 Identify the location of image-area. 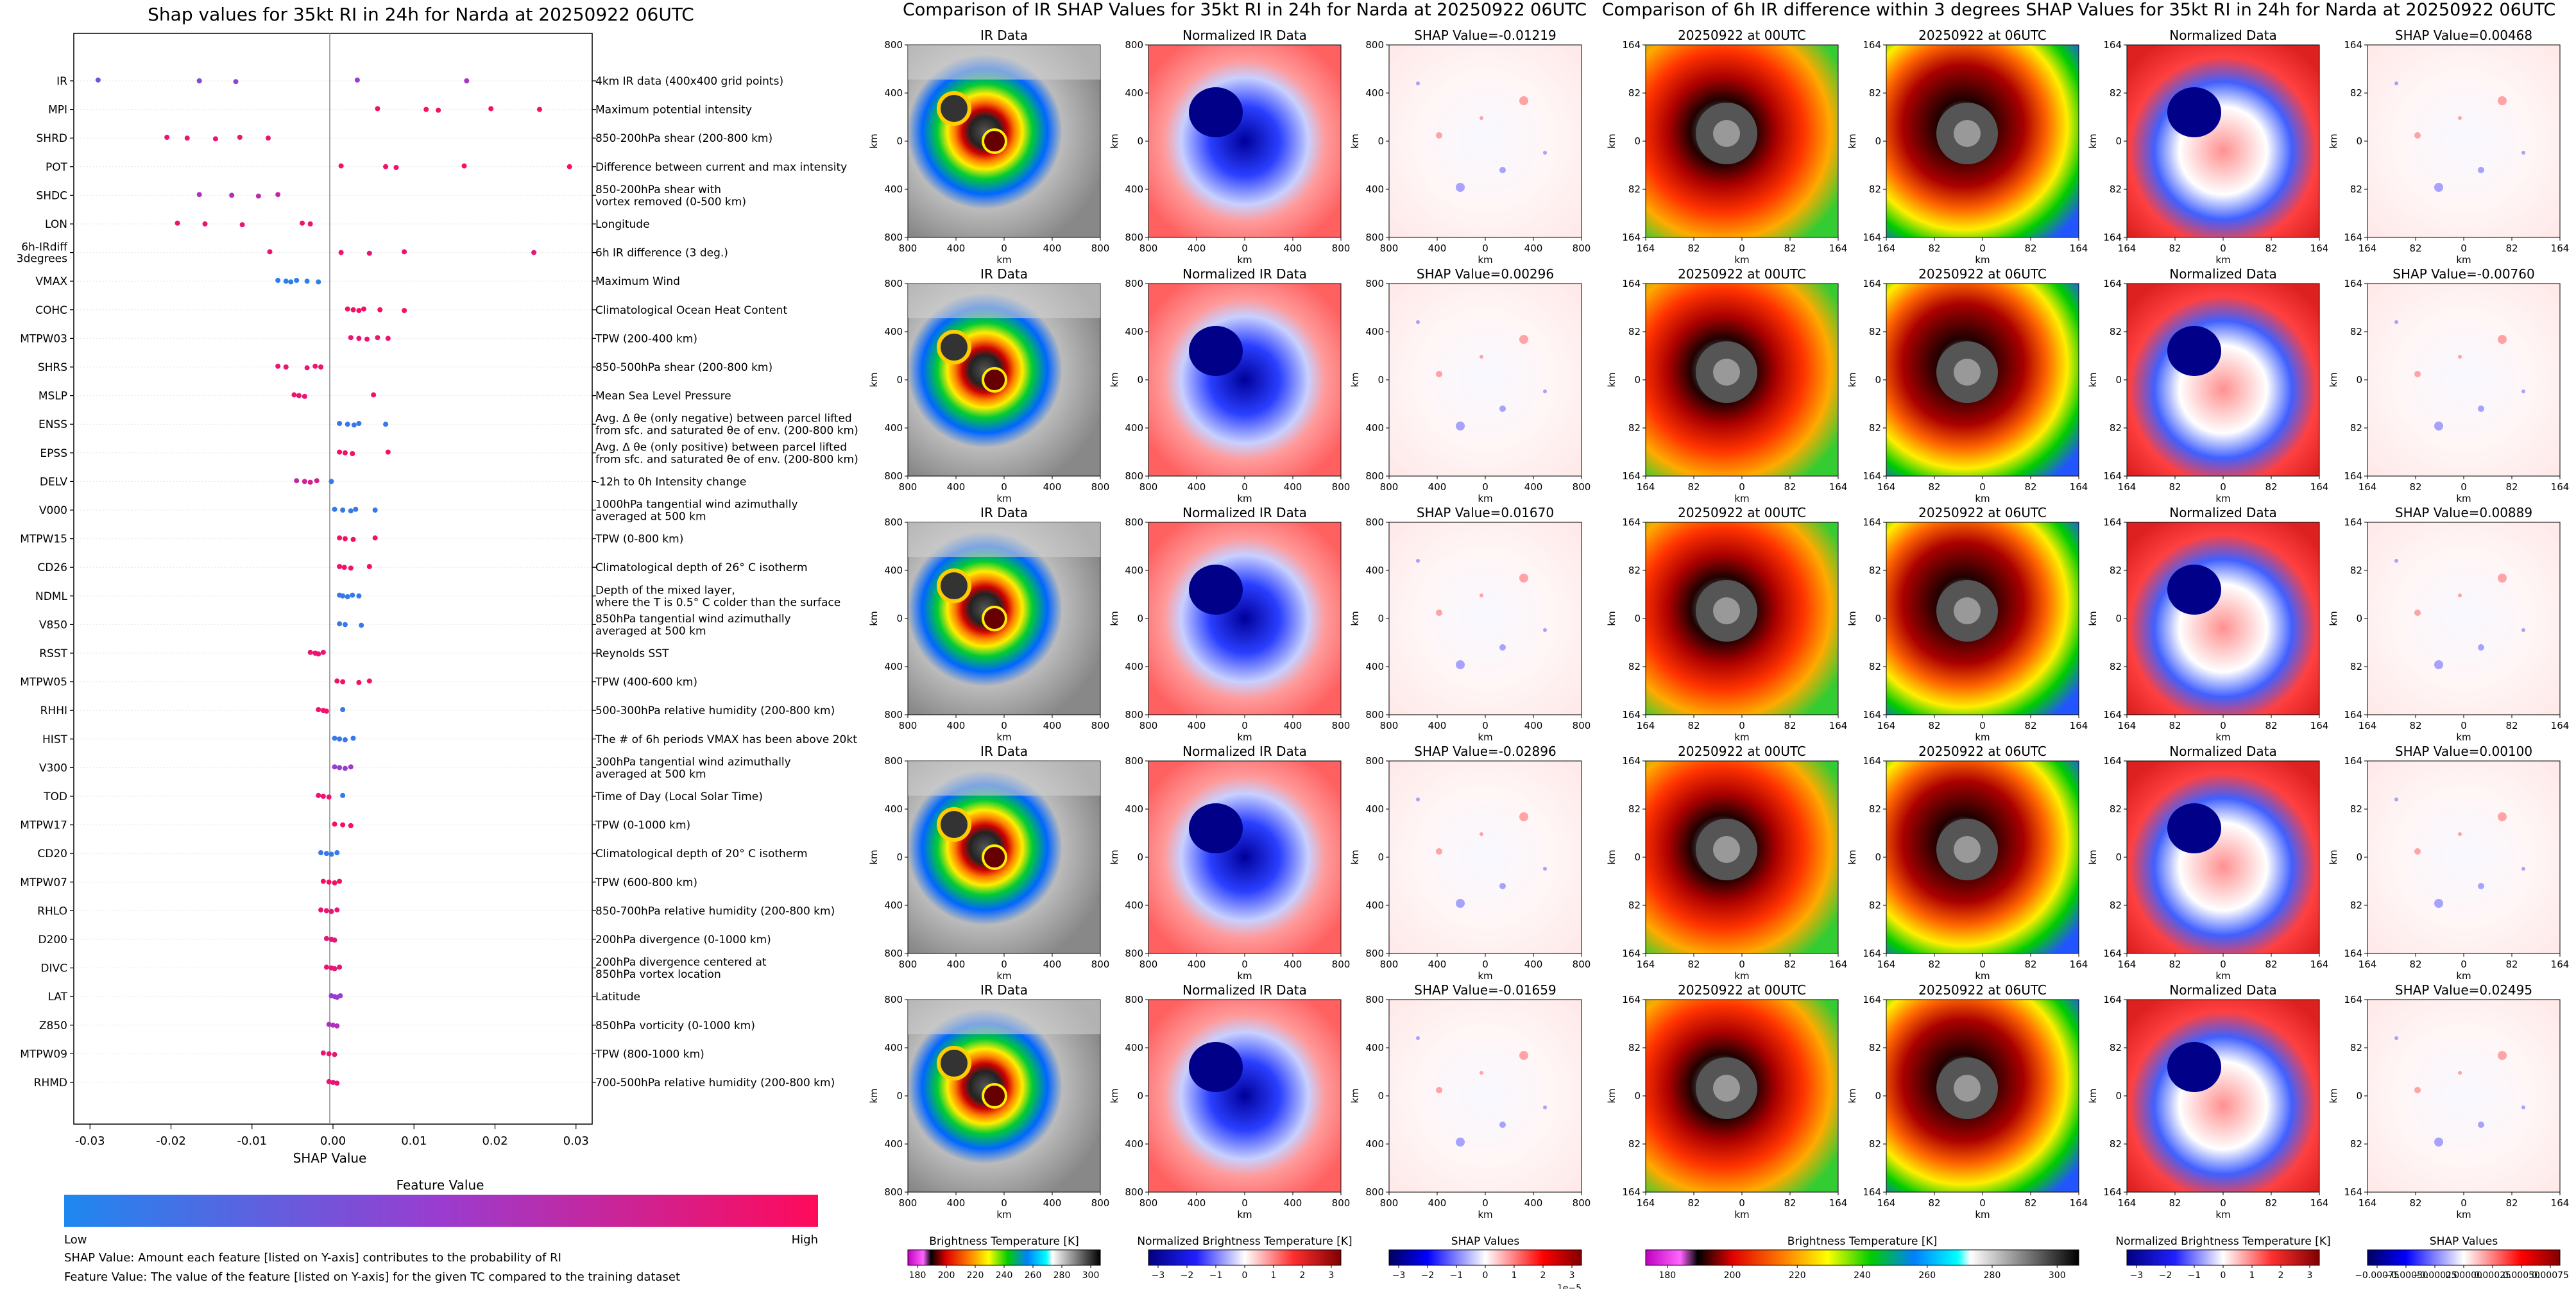
(1485, 380).